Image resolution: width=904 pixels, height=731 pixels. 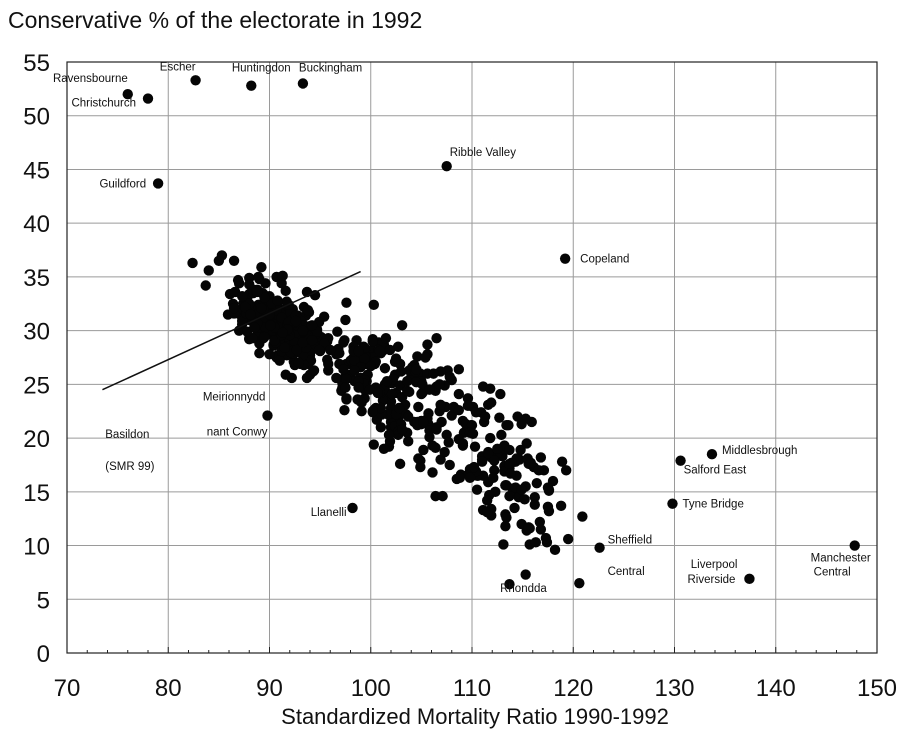 I want to click on point-annotation: Ribble Valley, so click(x=483, y=153).